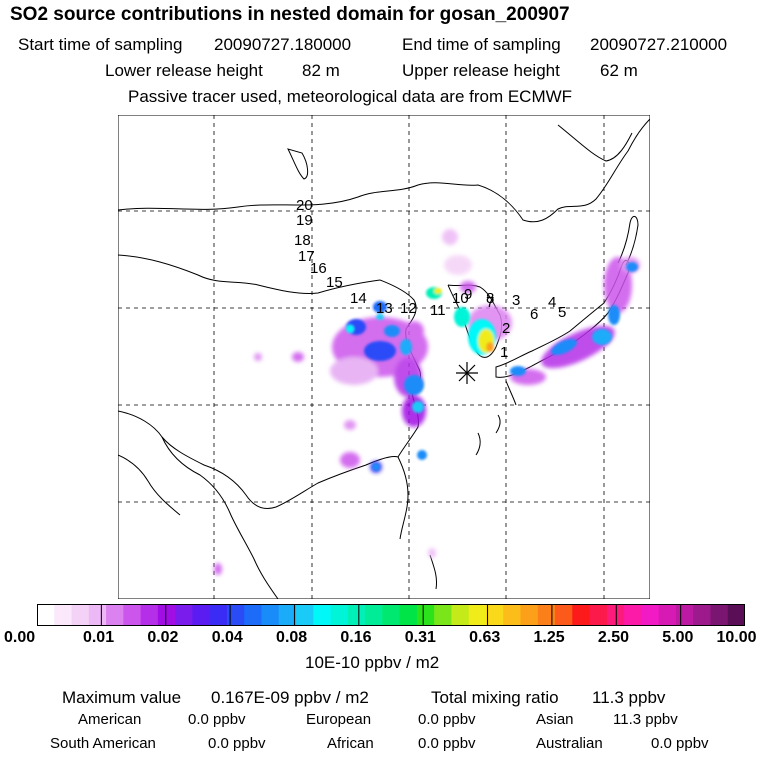 The width and height of the screenshot is (768, 768). I want to click on colorbar, so click(391, 615).